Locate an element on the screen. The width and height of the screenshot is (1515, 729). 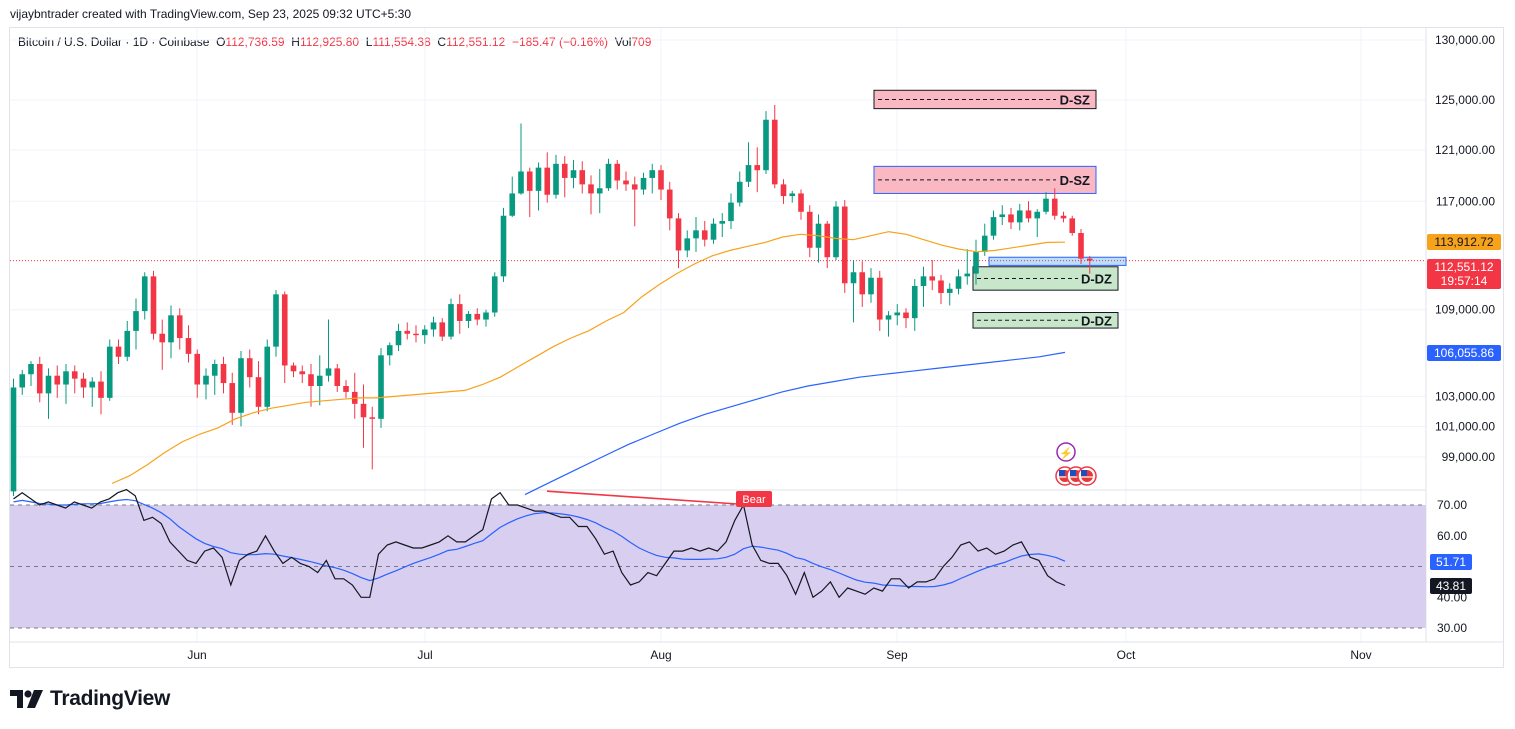
low-label: L is located at coordinates (369, 42).